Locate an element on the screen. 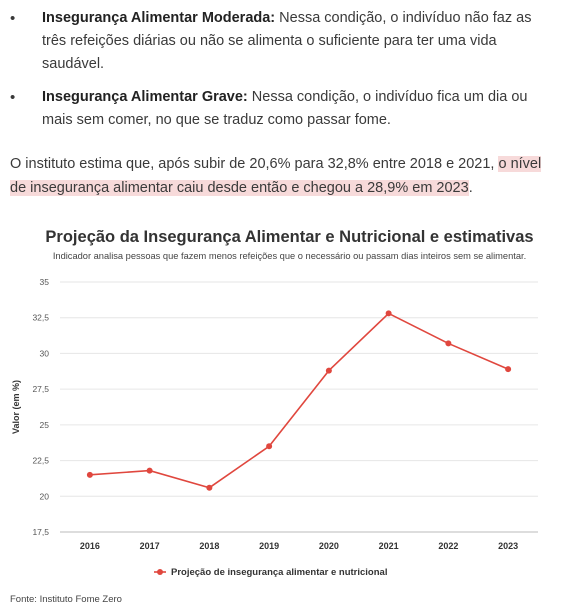 The width and height of the screenshot is (579, 611). bullet-title: Insegurança Alimentar Moderada: is located at coordinates (159, 18).